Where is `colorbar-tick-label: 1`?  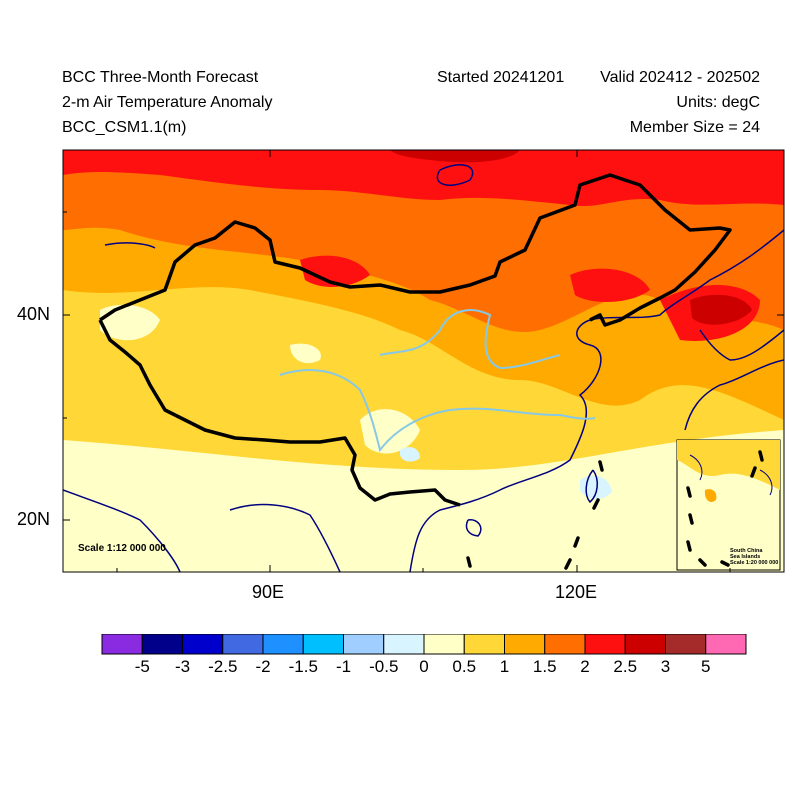 colorbar-tick-label: 1 is located at coordinates (504, 666).